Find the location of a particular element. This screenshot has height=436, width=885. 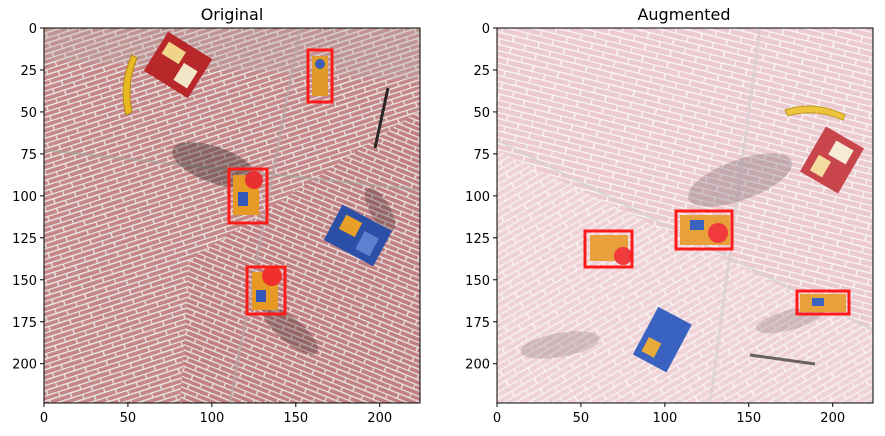

panel-title-original: Original is located at coordinates (232, 14).